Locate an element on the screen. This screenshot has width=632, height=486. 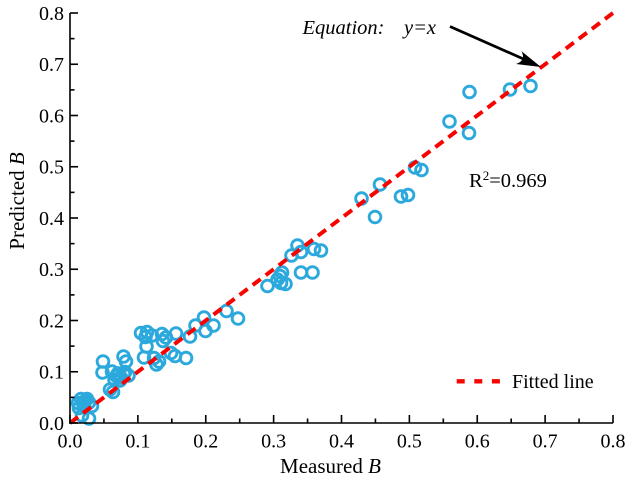
svg-text: Equation: is located at coordinates (343, 28).